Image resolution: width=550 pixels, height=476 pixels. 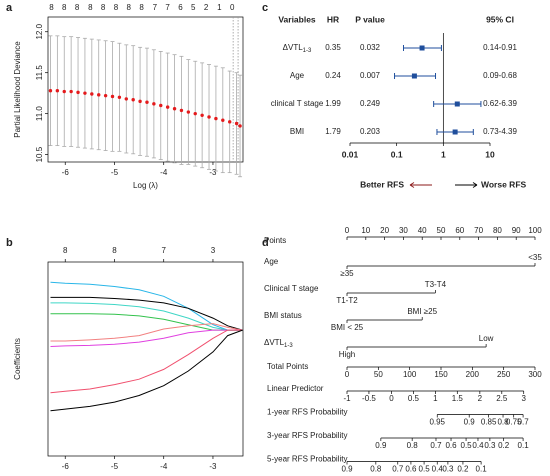 I want to click on p-value: 0.249, so click(x=370, y=103).